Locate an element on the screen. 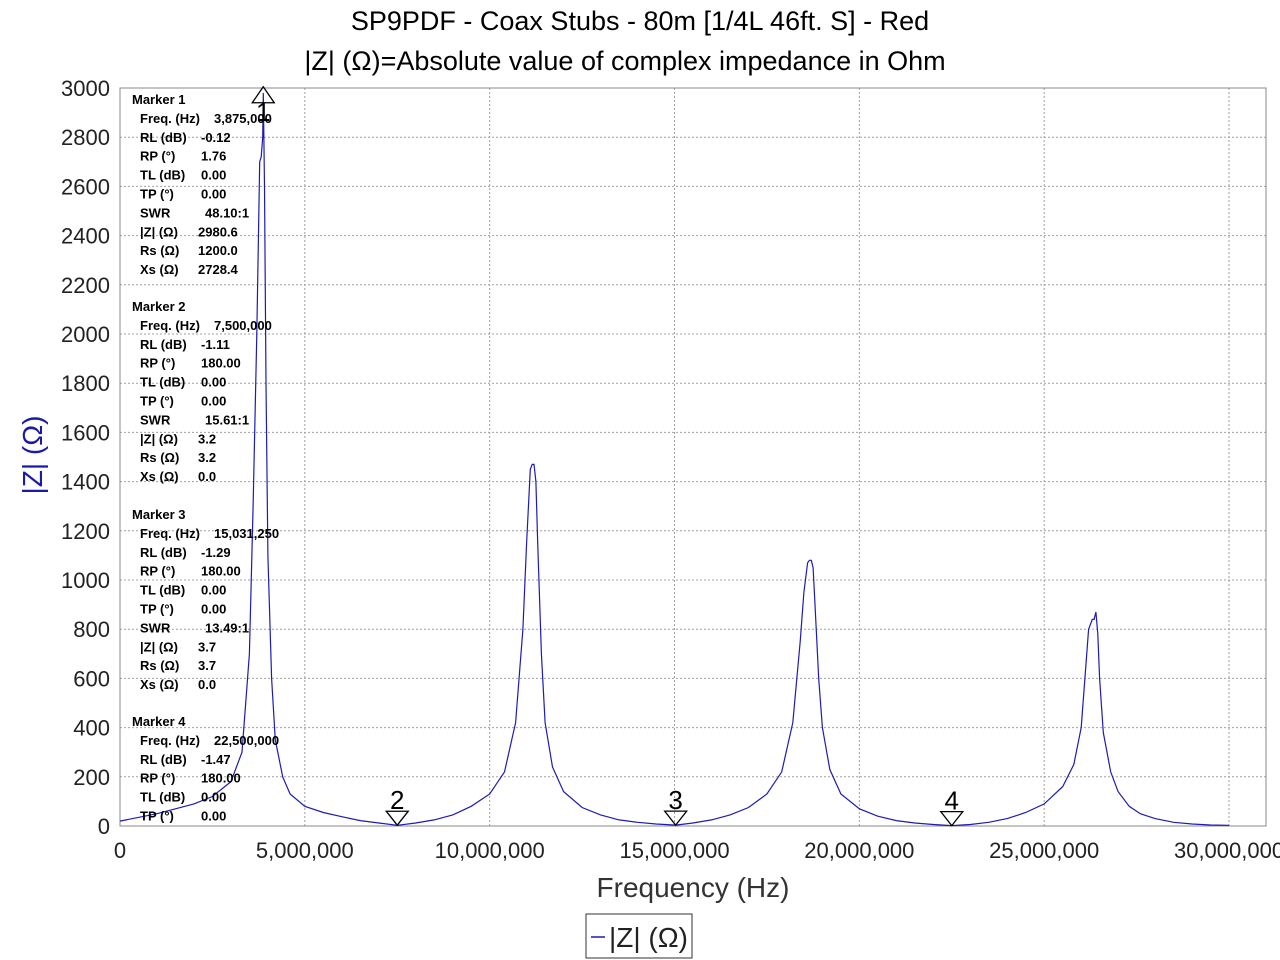 This screenshot has width=1280, height=960. marker-number: 1 is located at coordinates (263, 112).